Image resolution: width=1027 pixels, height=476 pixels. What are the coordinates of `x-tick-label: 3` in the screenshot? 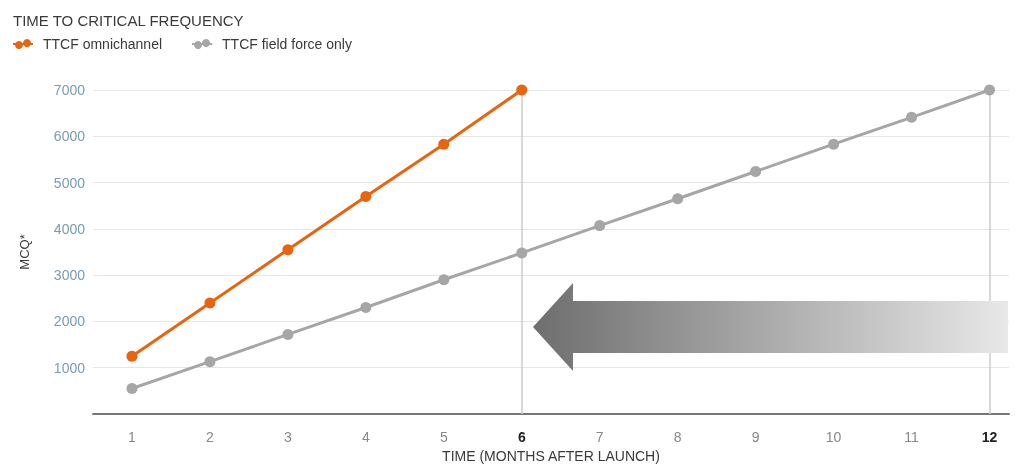 It's located at (288, 437).